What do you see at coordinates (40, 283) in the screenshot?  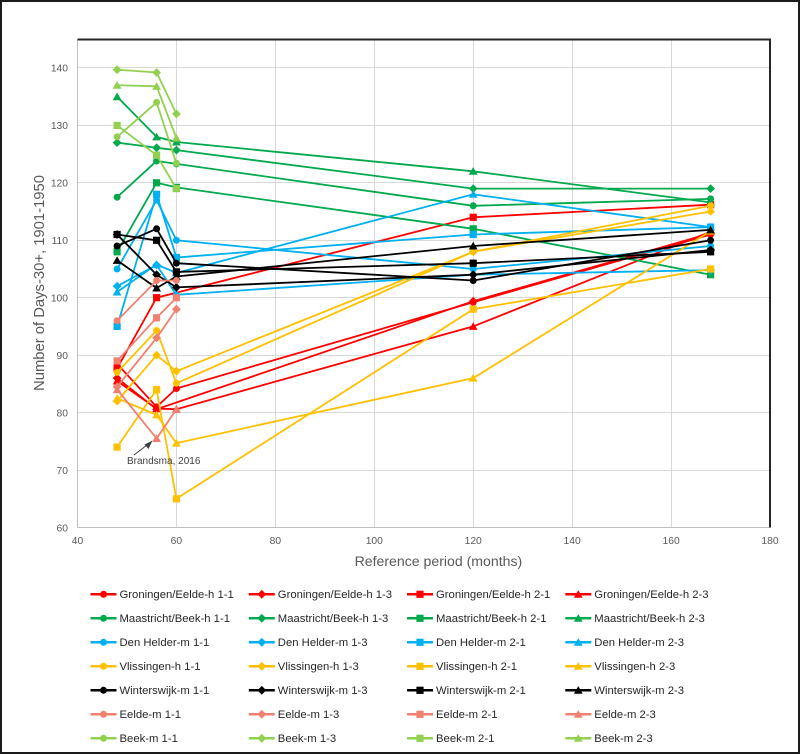 I see `svg-text: Number of Days-30+, 1901-1950` at bounding box center [40, 283].